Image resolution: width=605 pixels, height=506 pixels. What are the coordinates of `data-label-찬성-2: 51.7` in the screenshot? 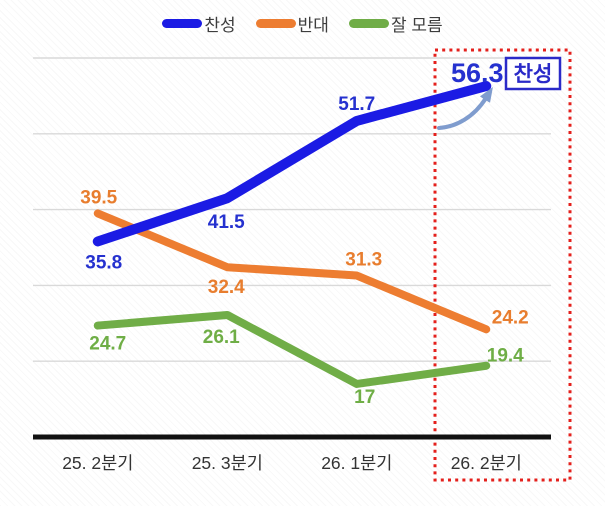 It's located at (356, 104).